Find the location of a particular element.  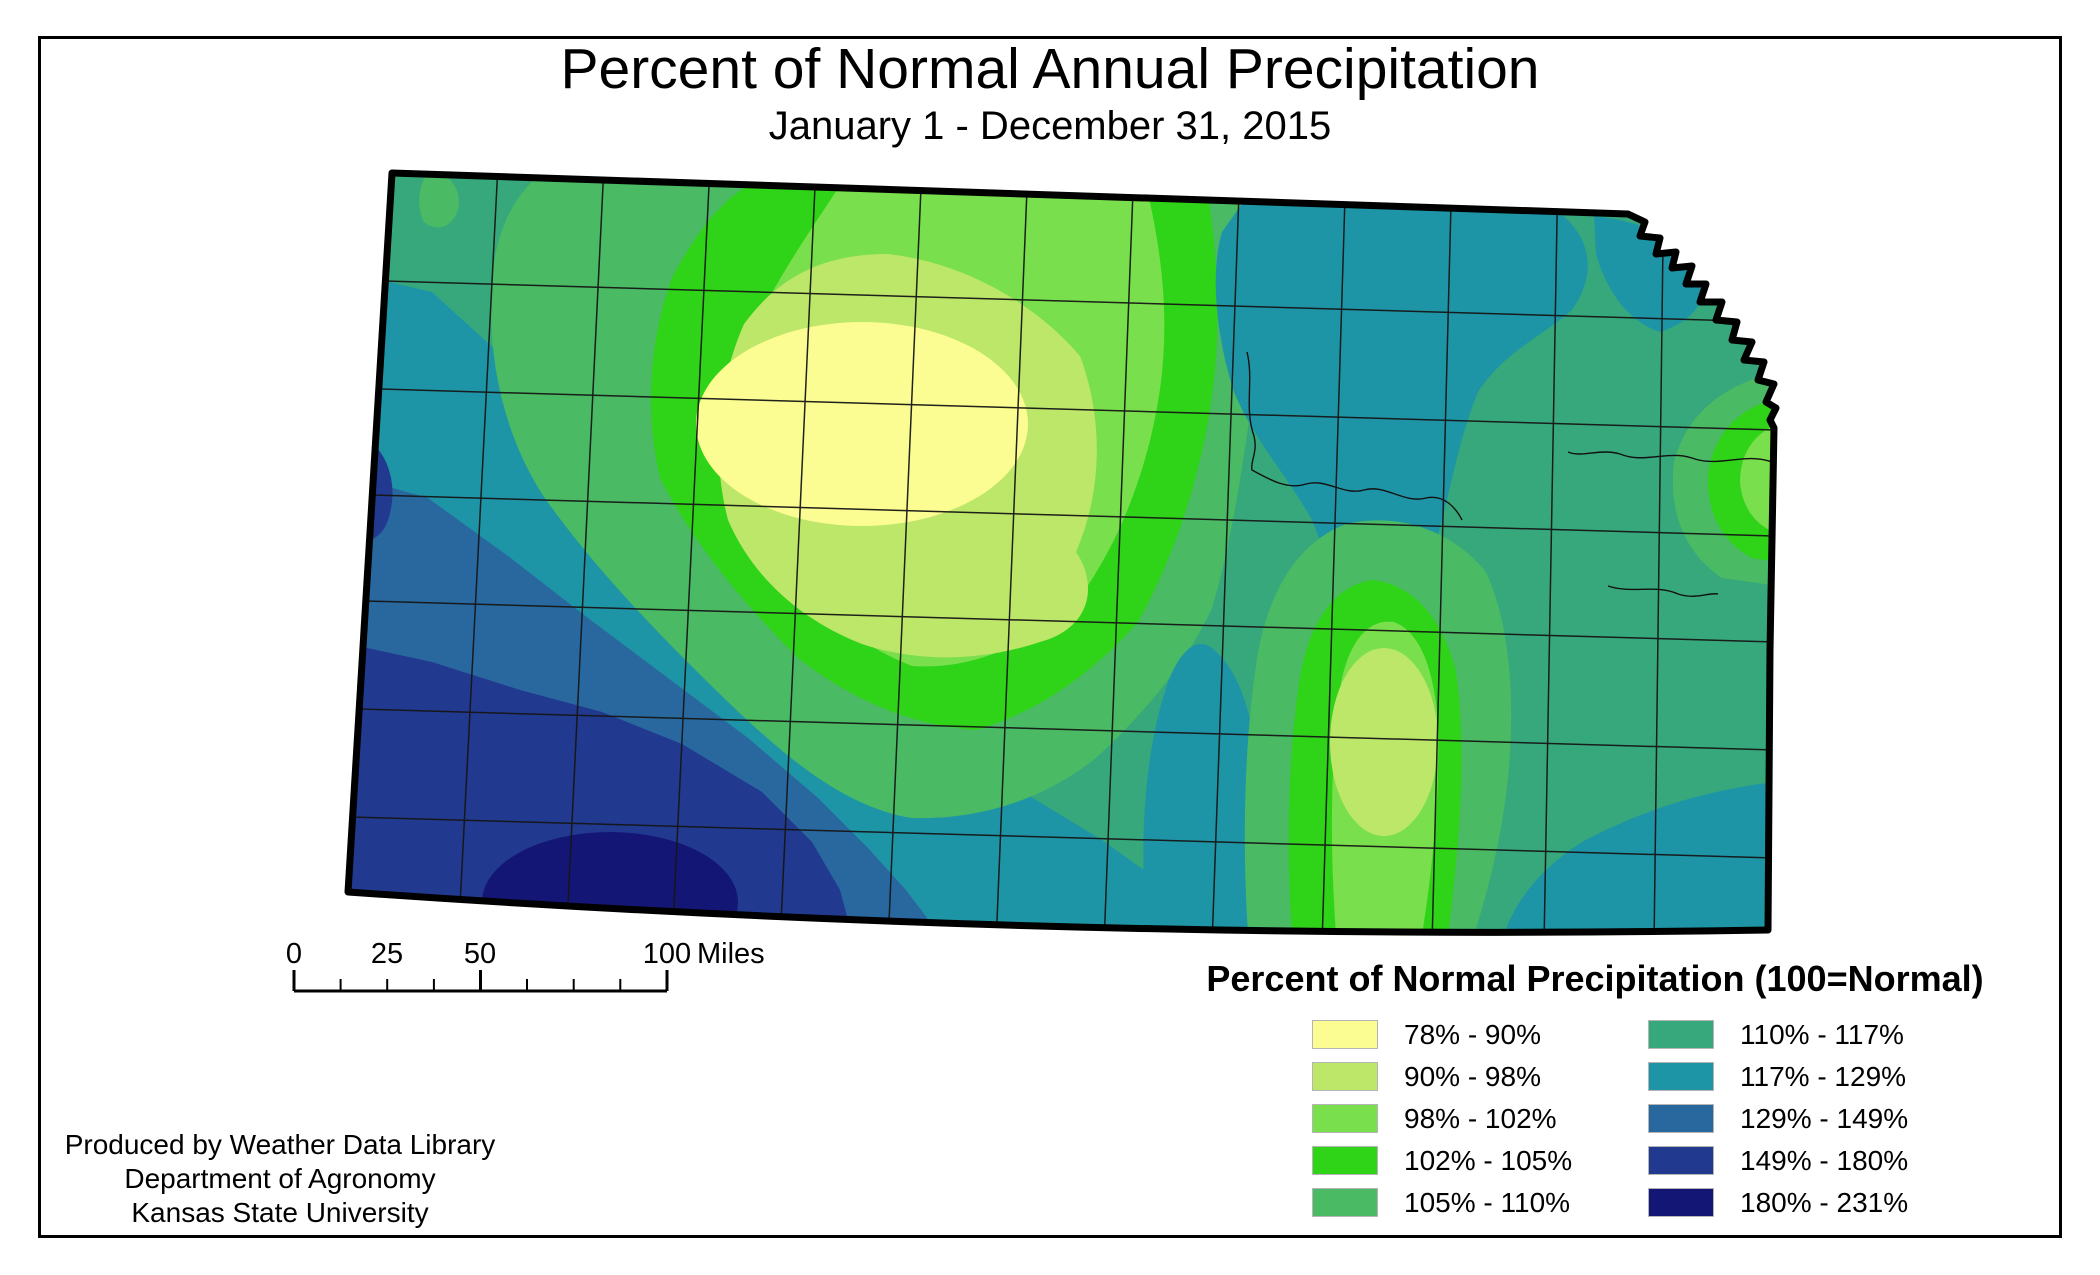

legend-label: 78% - 90% is located at coordinates (1472, 1034).